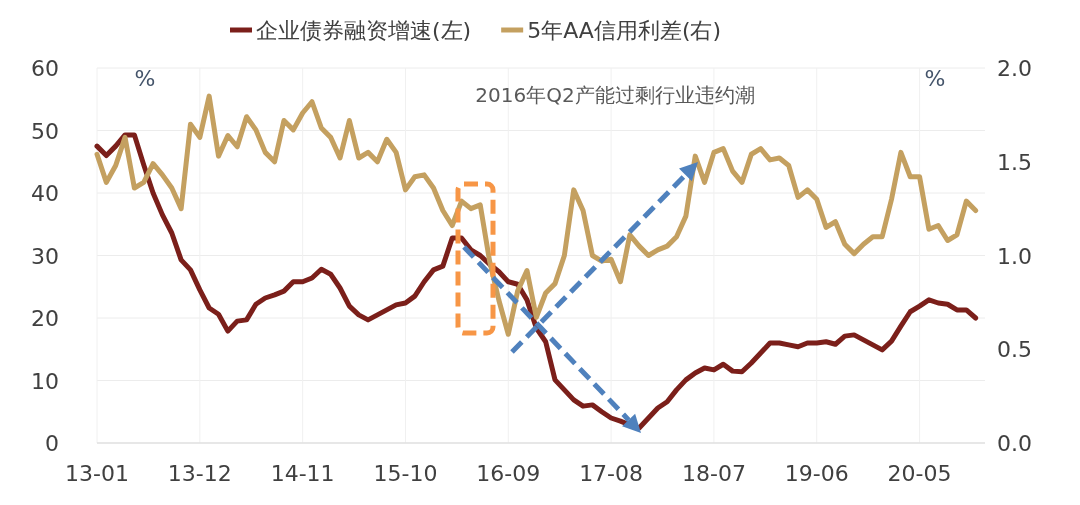  I want to click on y-tick-label: 60, so click(45, 68).